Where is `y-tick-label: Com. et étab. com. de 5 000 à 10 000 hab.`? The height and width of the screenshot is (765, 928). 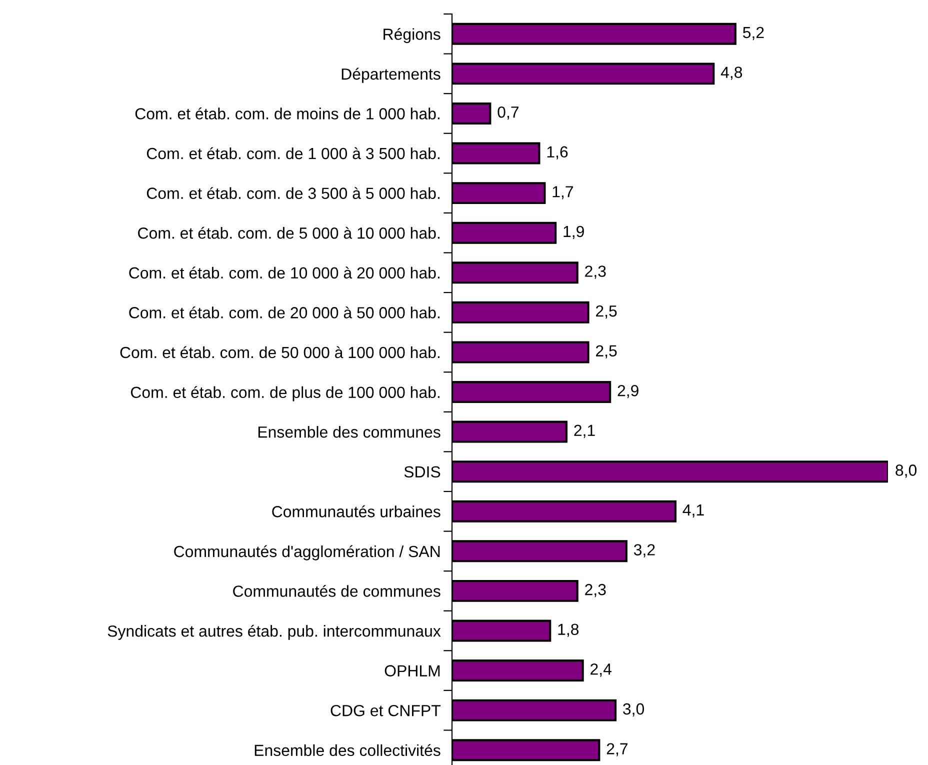 y-tick-label: Com. et étab. com. de 5 000 à 10 000 hab. is located at coordinates (289, 232).